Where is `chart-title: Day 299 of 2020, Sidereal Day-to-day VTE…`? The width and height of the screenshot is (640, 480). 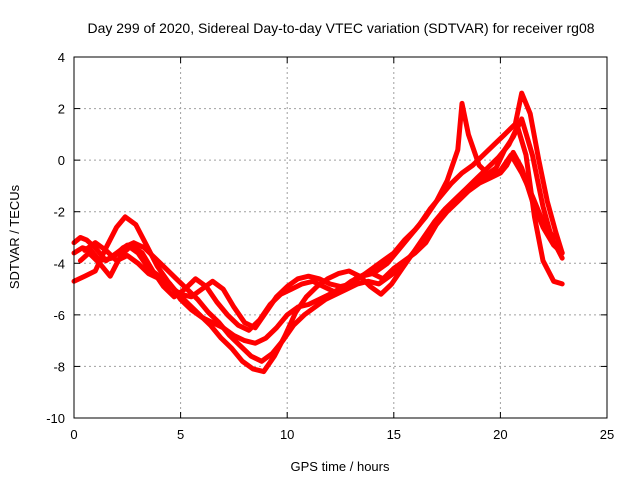
chart-title: Day 299 of 2020, Sidereal Day-to-day VTE… is located at coordinates (340, 28).